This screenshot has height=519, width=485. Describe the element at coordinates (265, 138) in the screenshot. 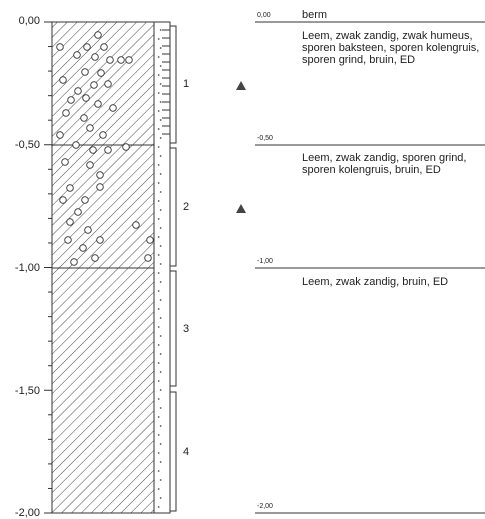

I see `layer-depth-label: -0,50` at that location.